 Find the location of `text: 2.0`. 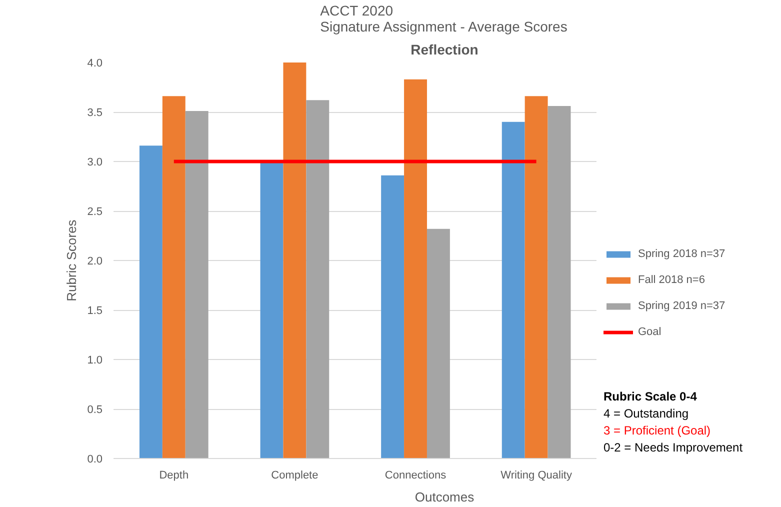

text: 2.0 is located at coordinates (95, 262).